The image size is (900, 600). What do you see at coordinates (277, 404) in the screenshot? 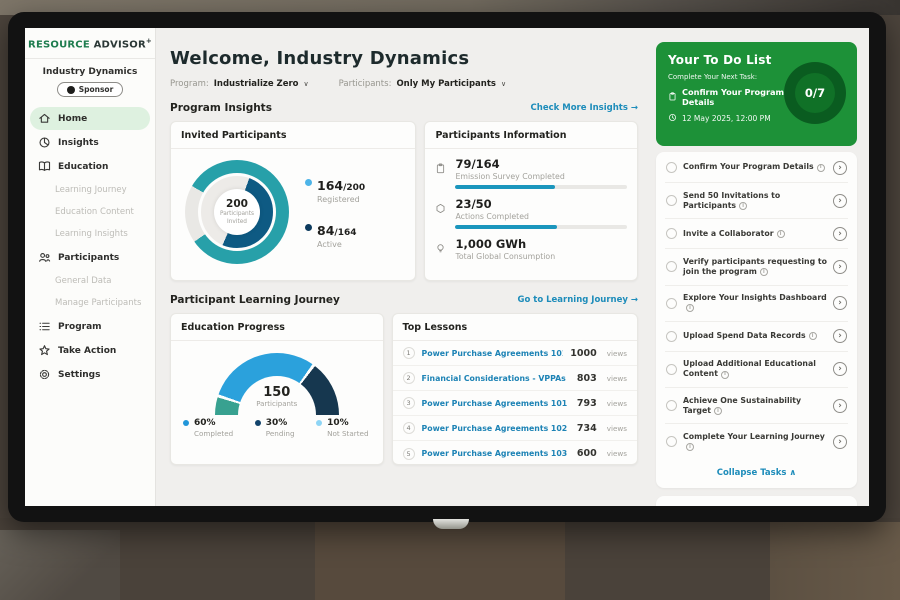
I see `gauge-center-label: Participants` at bounding box center [277, 404].